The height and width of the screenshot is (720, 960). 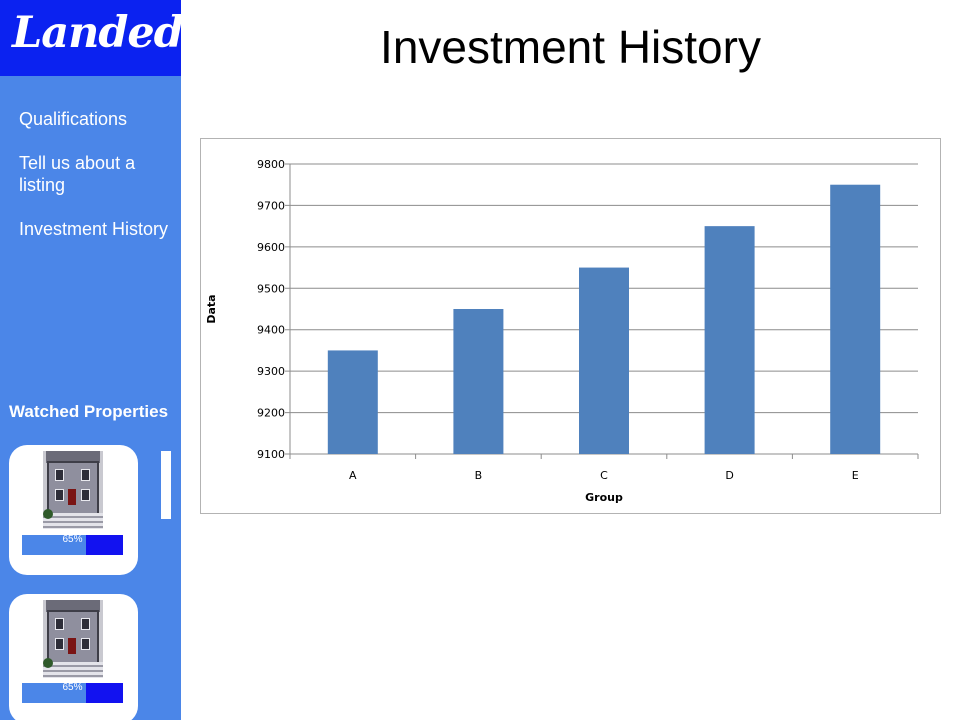 What do you see at coordinates (271, 247) in the screenshot?
I see `y-tick-label: 9600` at bounding box center [271, 247].